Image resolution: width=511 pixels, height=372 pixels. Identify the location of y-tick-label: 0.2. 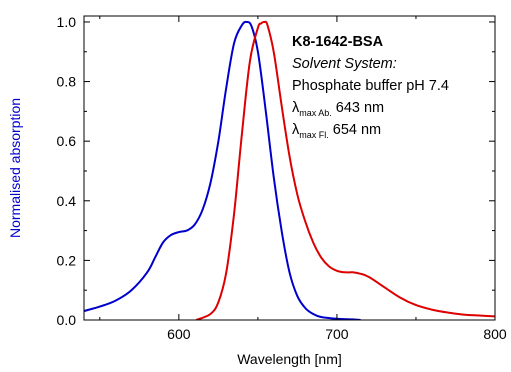
(67, 260).